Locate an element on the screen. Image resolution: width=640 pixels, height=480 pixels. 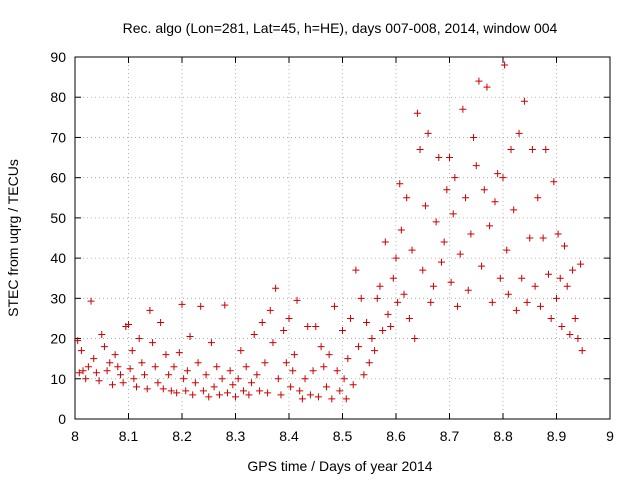
x-tick-label: 8.7 is located at coordinates (450, 436).